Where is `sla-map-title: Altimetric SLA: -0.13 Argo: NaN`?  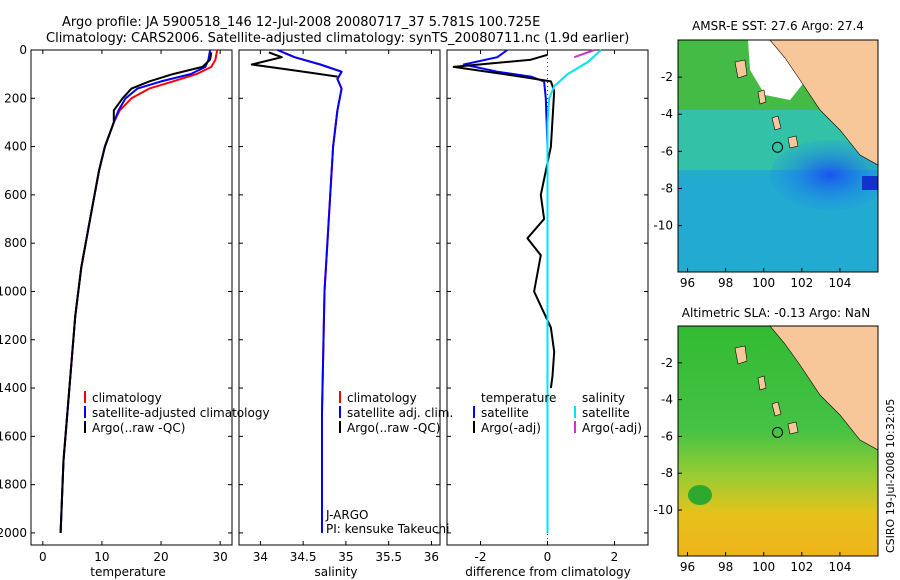 sla-map-title: Altimetric SLA: -0.13 Argo: NaN is located at coordinates (776, 313).